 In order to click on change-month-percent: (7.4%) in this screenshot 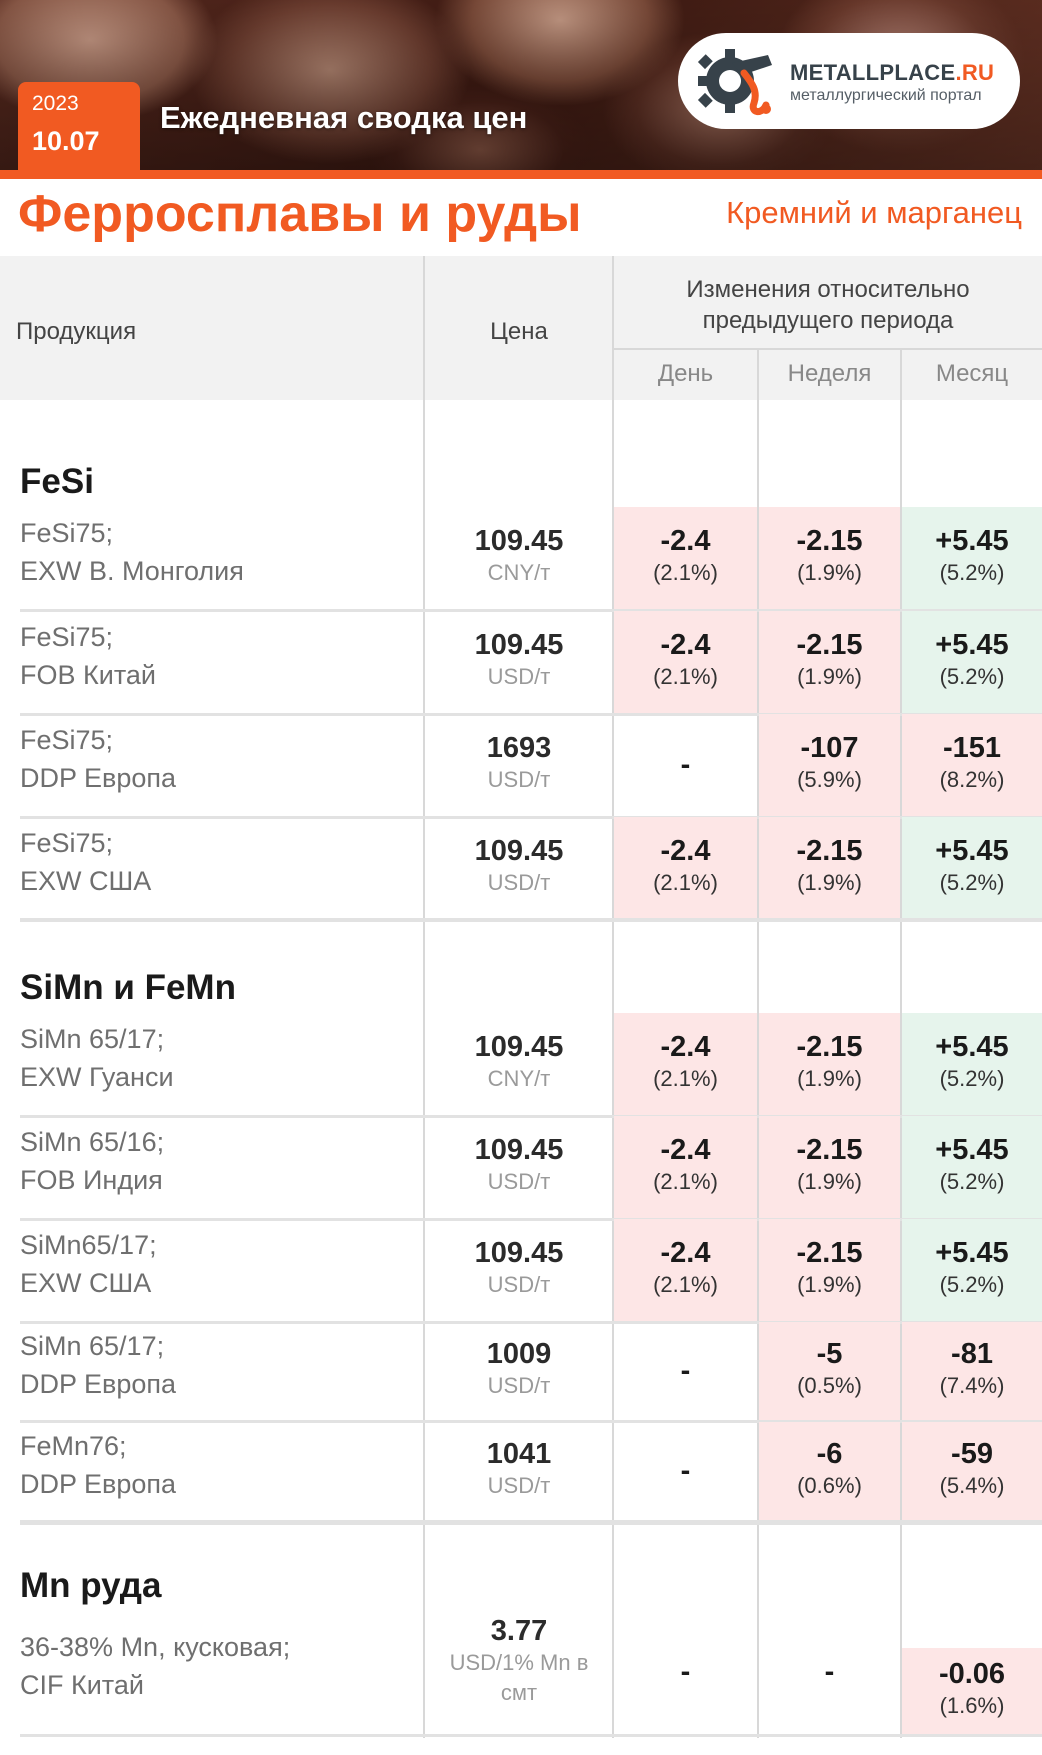, I will do `click(972, 1385)`.